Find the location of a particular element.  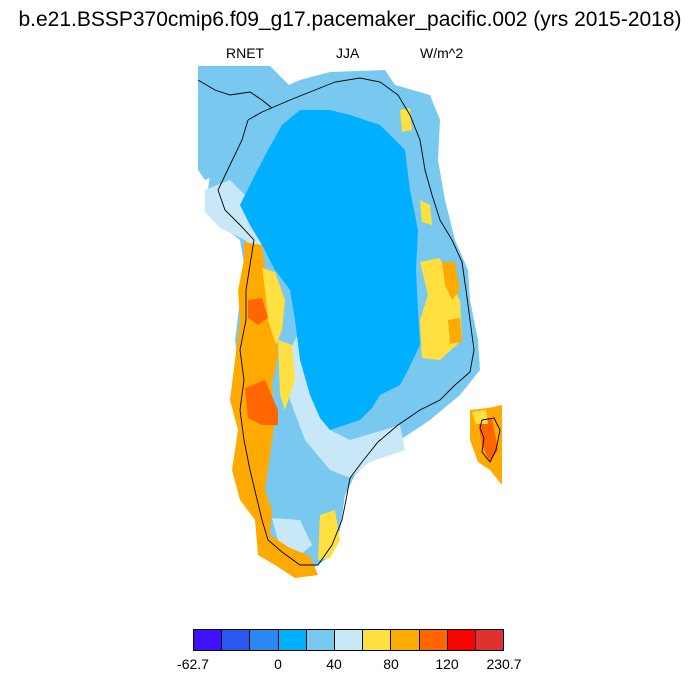

colorbar-tick-label: 0 is located at coordinates (278, 664).